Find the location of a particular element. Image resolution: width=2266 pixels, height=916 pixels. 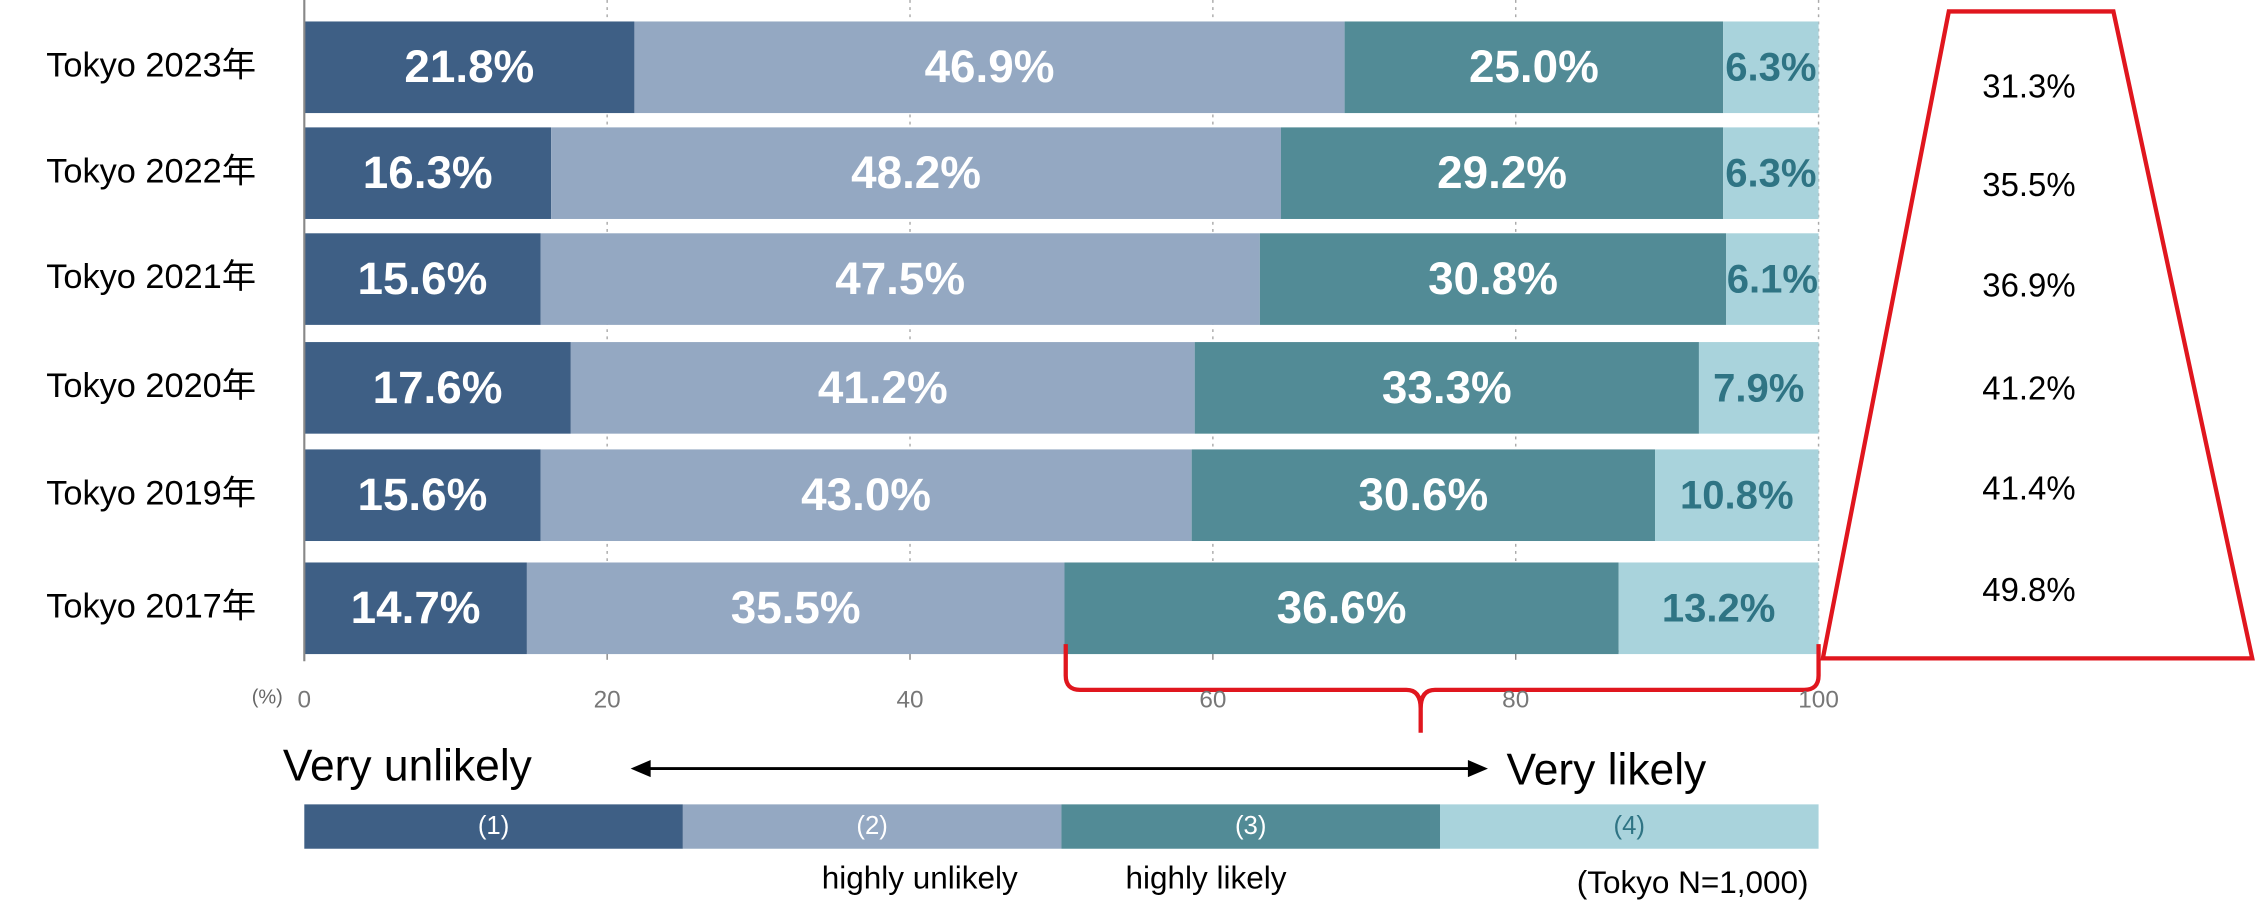

data-label: 33.3% is located at coordinates (1447, 387).